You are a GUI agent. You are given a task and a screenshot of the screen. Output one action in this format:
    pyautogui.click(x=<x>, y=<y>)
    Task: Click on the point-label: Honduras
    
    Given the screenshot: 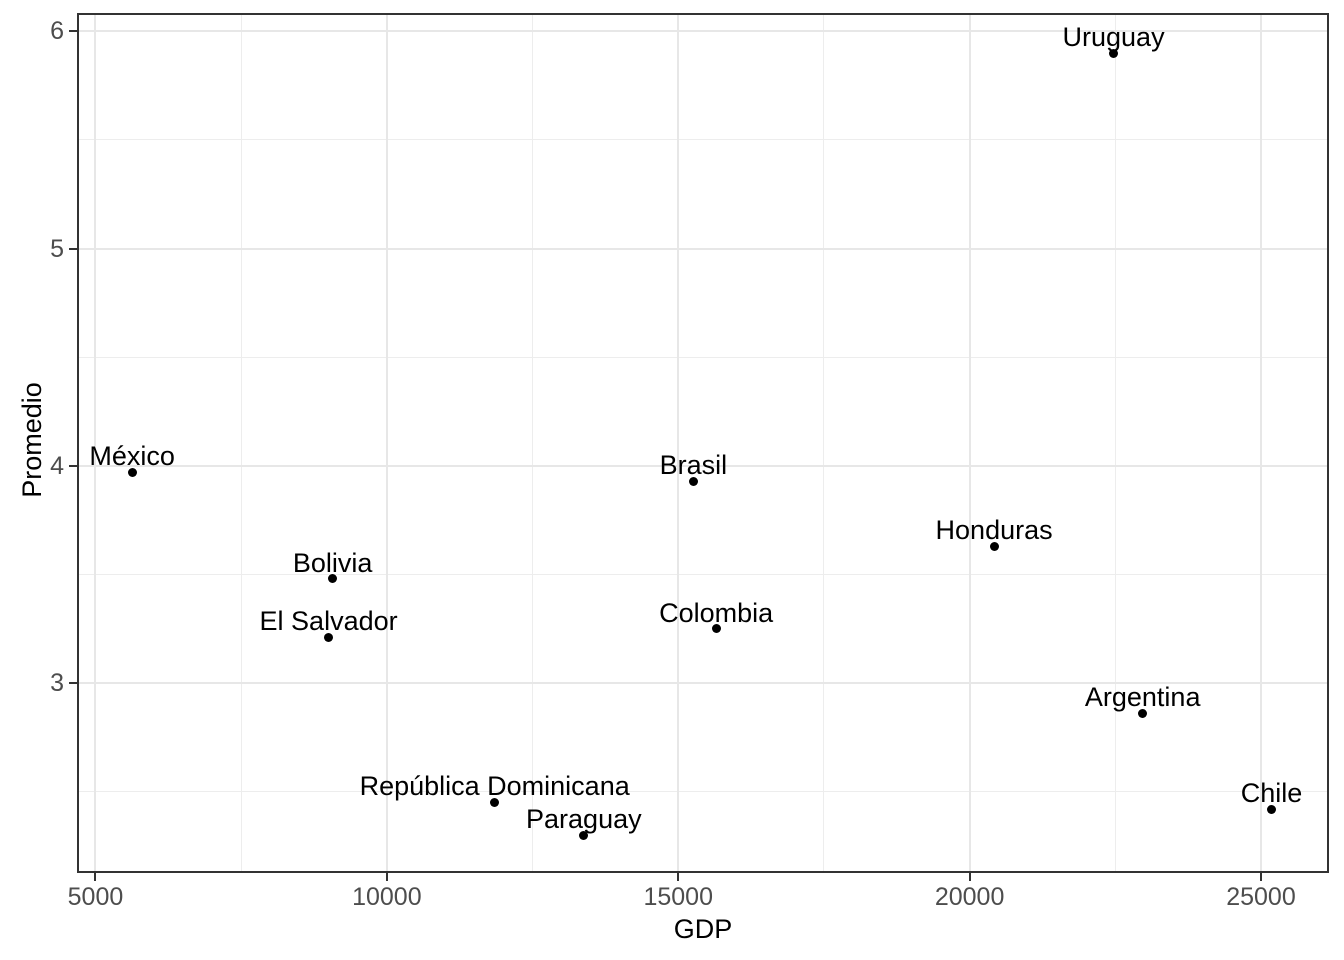 What is the action you would take?
    pyautogui.click(x=994, y=530)
    